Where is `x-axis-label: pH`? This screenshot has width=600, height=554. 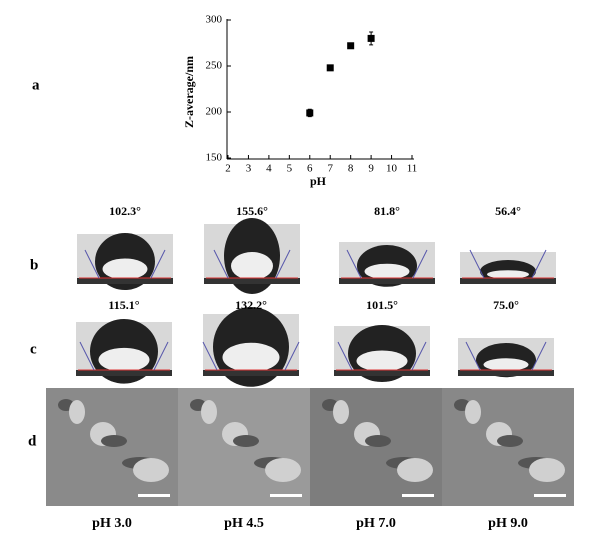
x-axis-label: pH is located at coordinates (318, 181).